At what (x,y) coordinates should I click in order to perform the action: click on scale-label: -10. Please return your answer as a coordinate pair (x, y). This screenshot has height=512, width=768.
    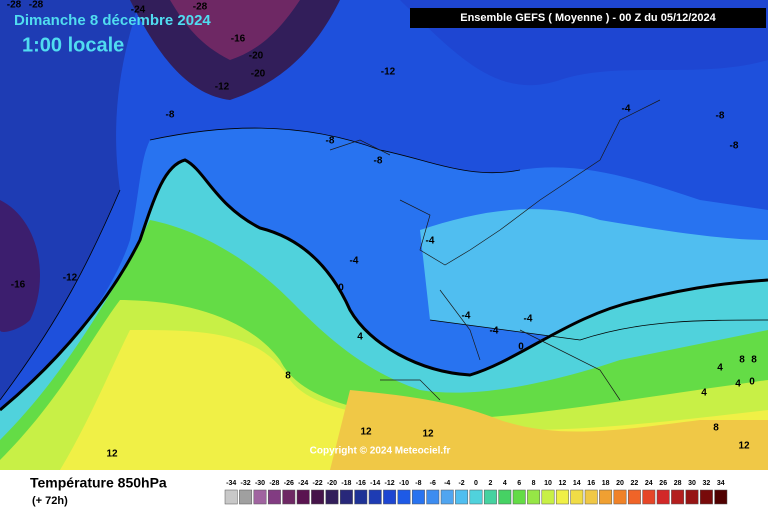
    Looking at the image, I should click on (404, 483).